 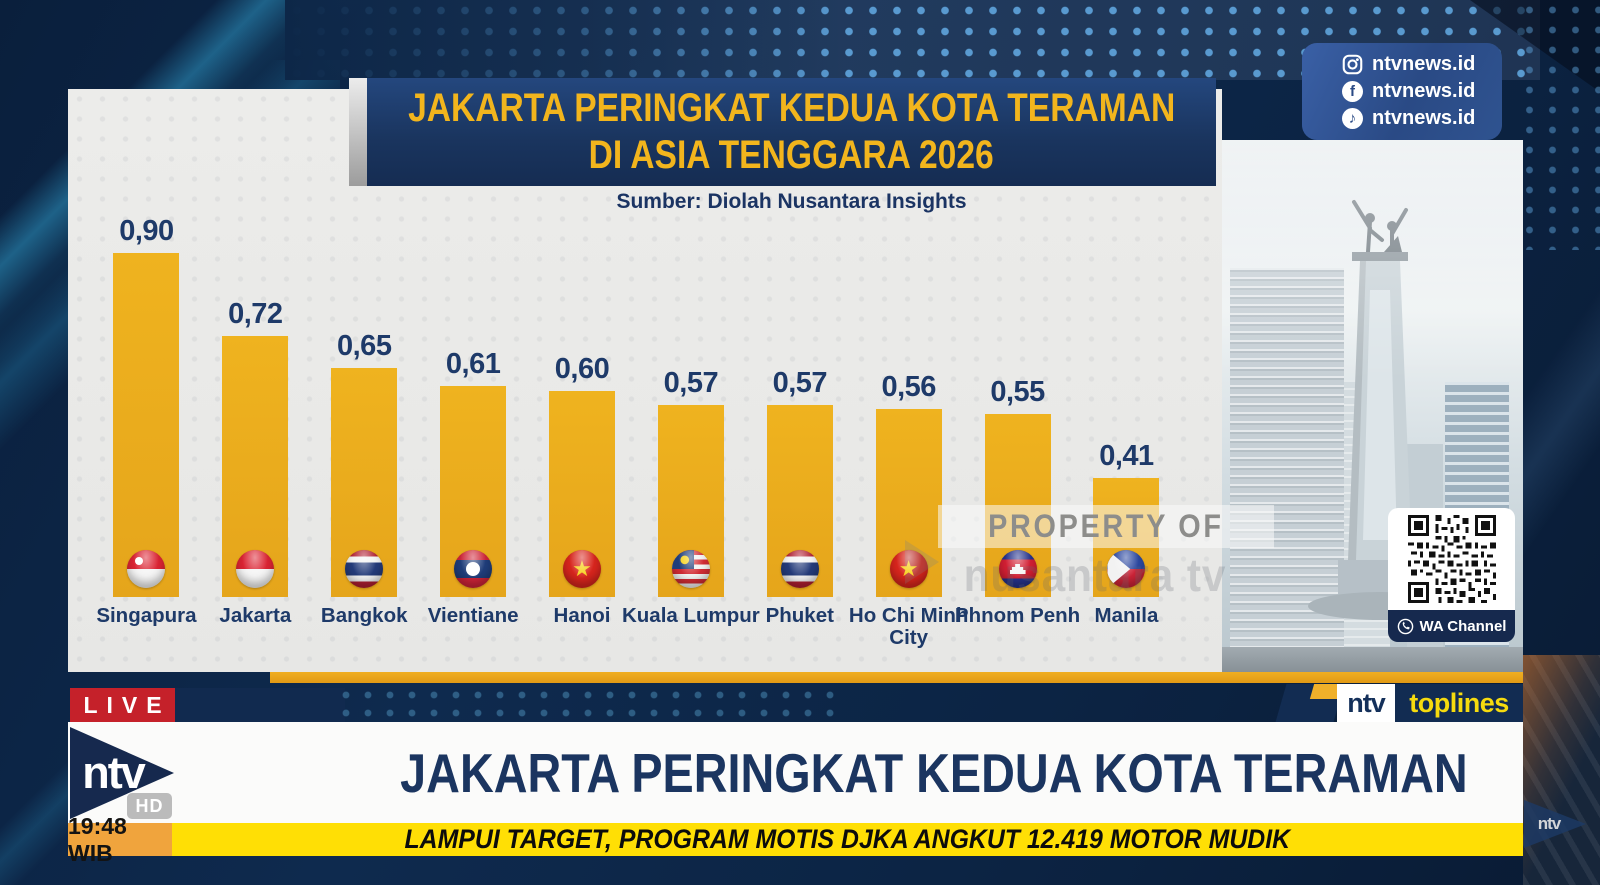 I want to click on watermark-text: PROPERTY OF, so click(x=1106, y=526).